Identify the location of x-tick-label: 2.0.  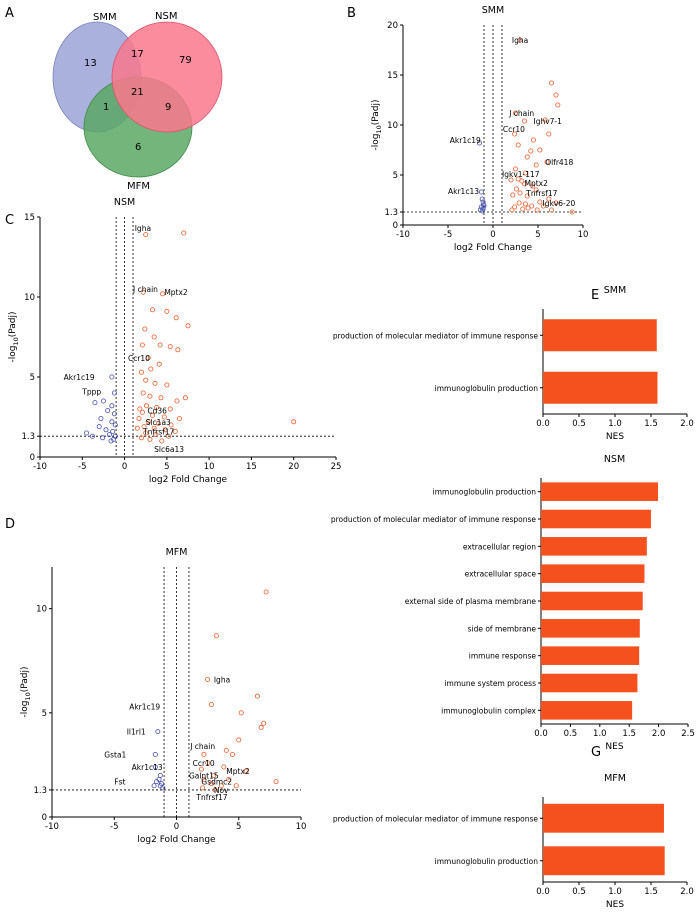
(659, 734).